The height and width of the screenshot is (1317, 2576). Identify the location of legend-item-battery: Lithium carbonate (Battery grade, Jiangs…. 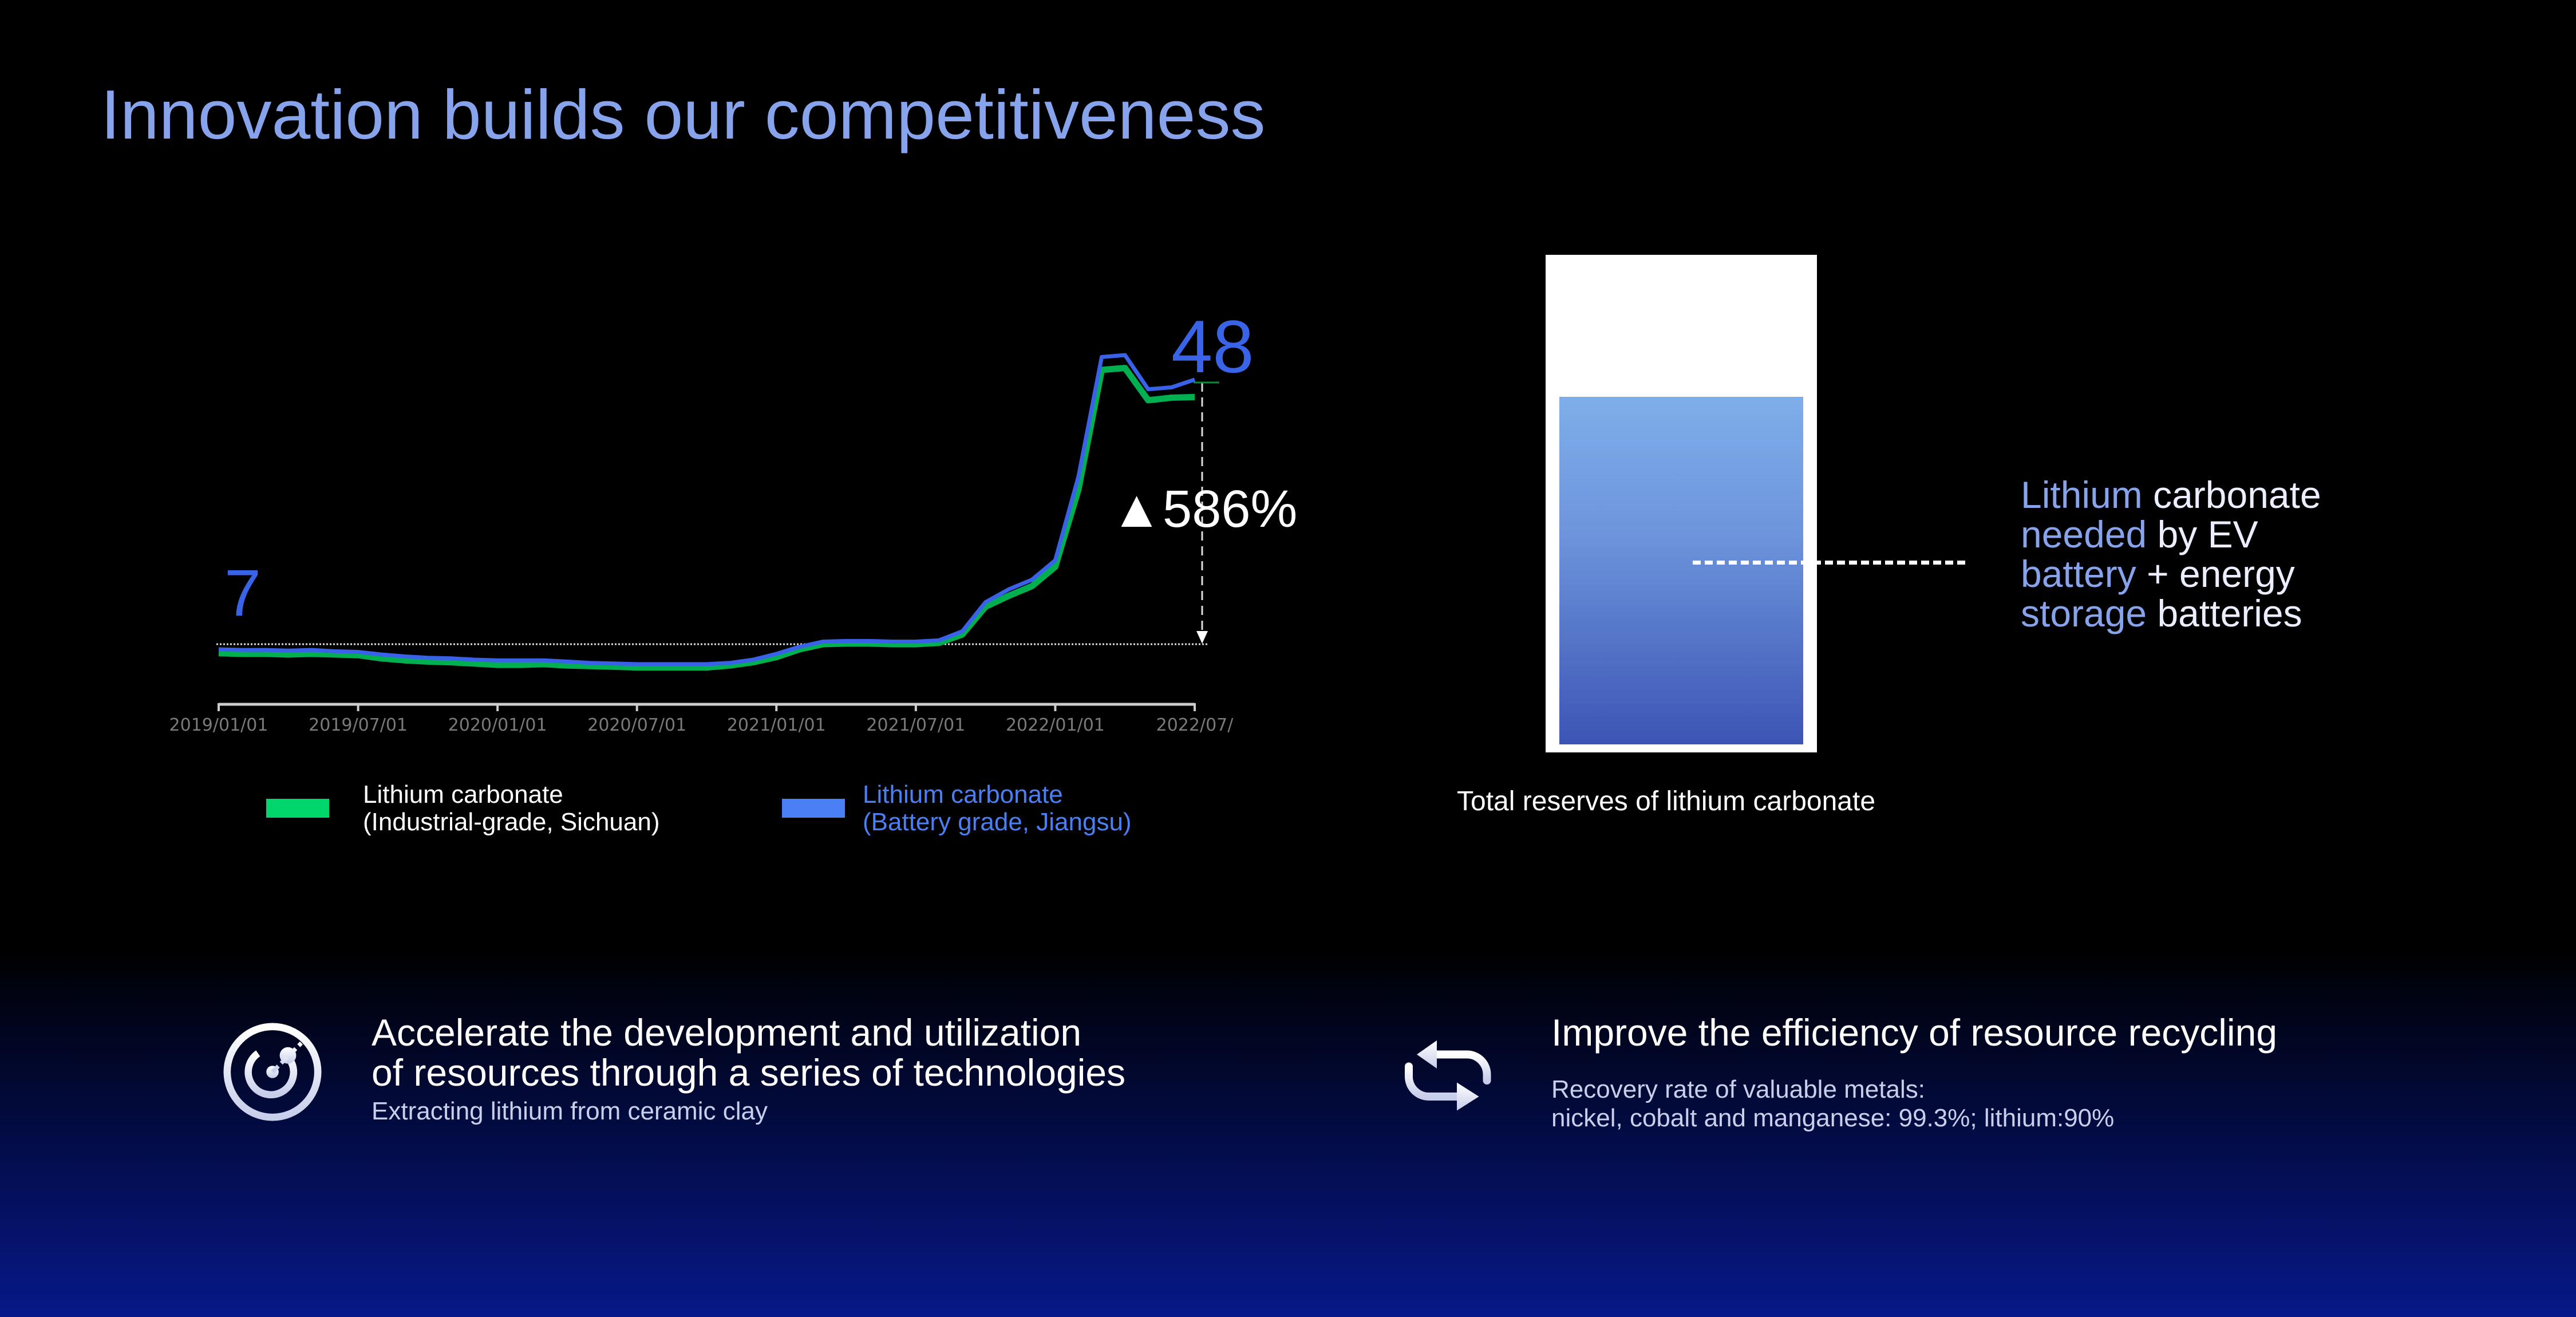
(997, 808).